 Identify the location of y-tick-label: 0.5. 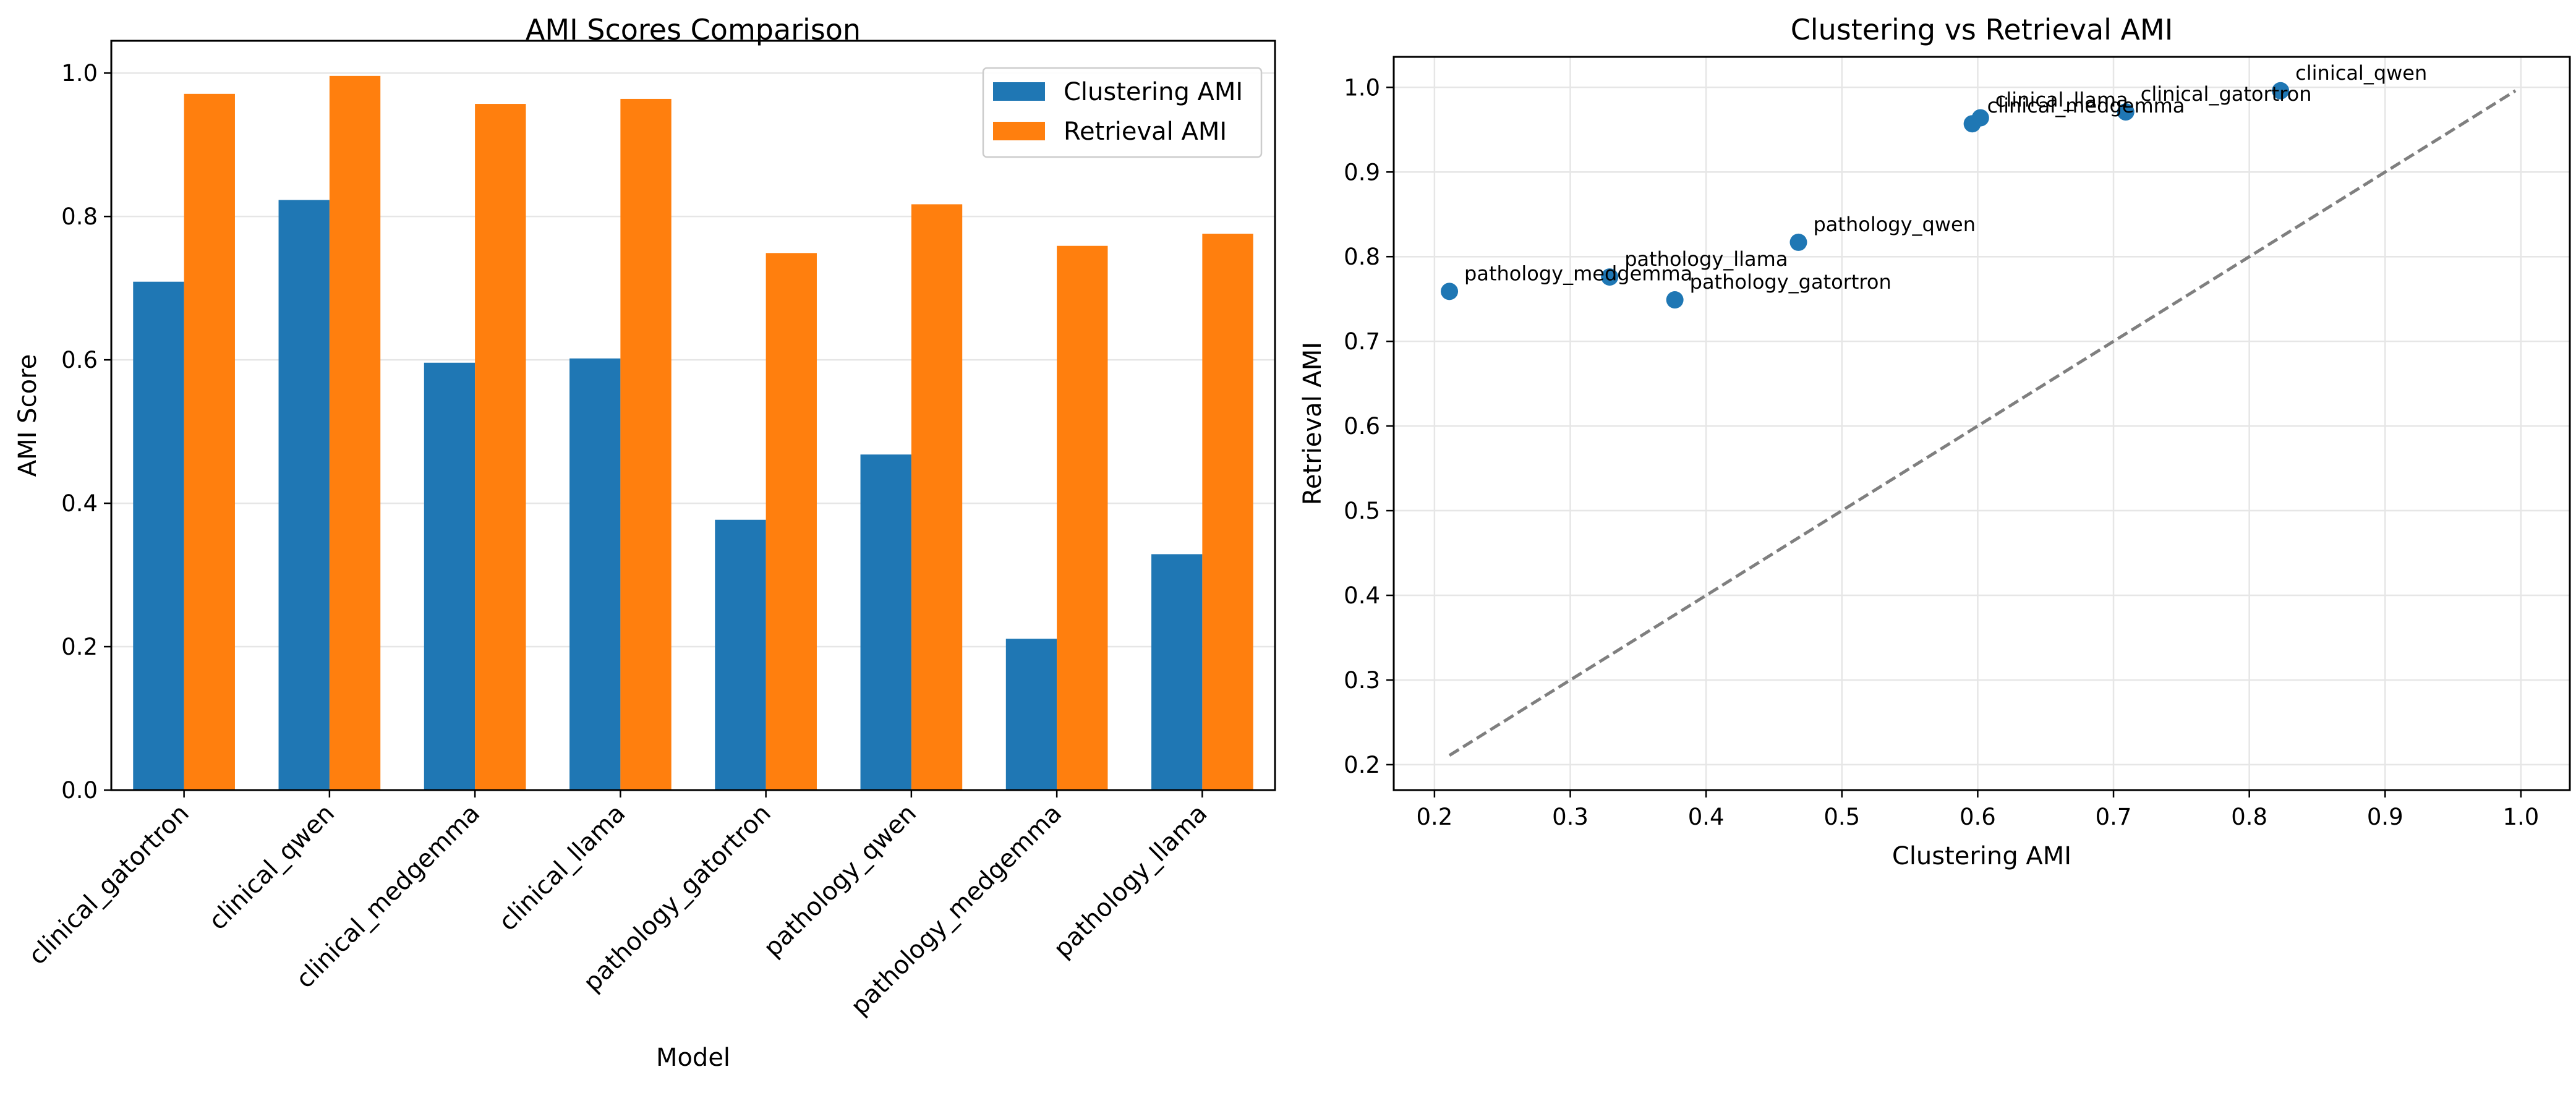
(1362, 511).